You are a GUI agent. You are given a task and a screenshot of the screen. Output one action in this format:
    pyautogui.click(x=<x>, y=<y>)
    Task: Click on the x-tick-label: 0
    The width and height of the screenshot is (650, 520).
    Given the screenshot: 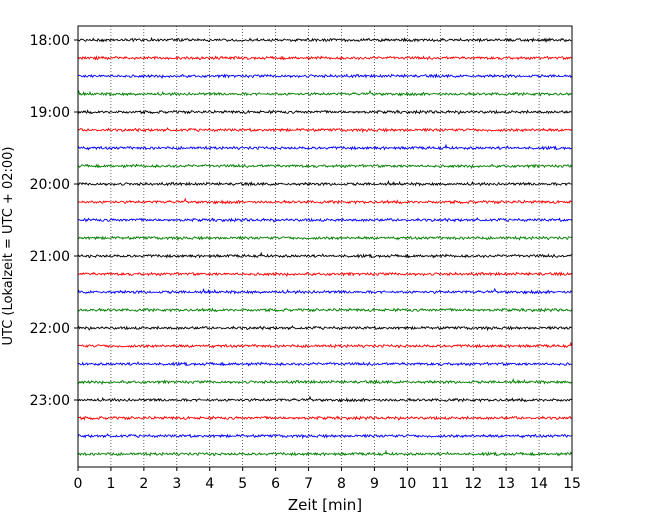 What is the action you would take?
    pyautogui.click(x=78, y=484)
    